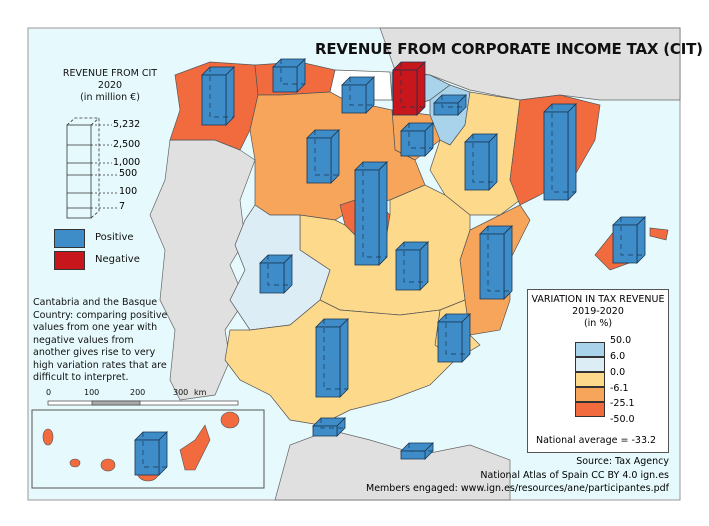  Describe the element at coordinates (619, 388) in the screenshot. I see `class-break: -6.1` at that location.